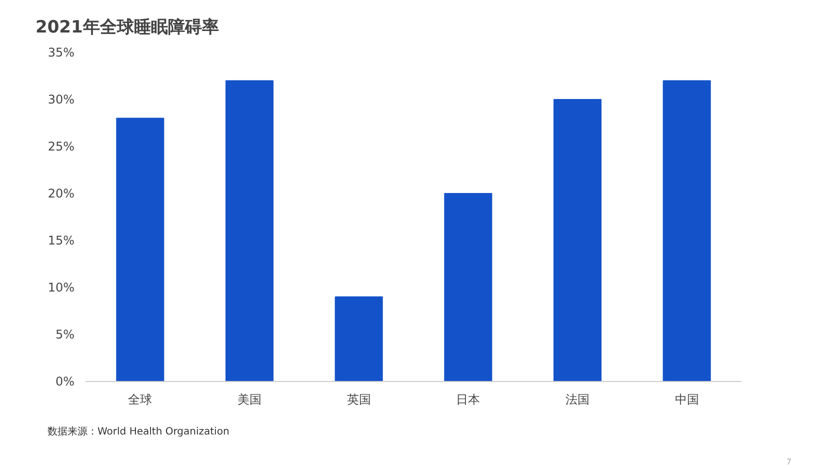  What do you see at coordinates (789, 462) in the screenshot?
I see `text: 7` at bounding box center [789, 462].